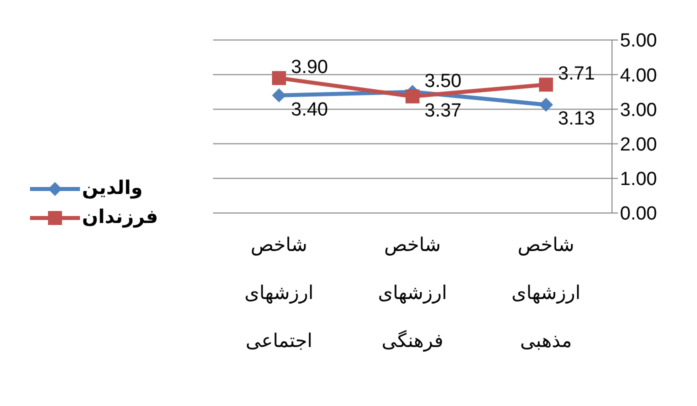 Image resolution: width=697 pixels, height=406 pixels. What do you see at coordinates (576, 74) in the screenshot?
I see `data-label: 3.71` at bounding box center [576, 74].